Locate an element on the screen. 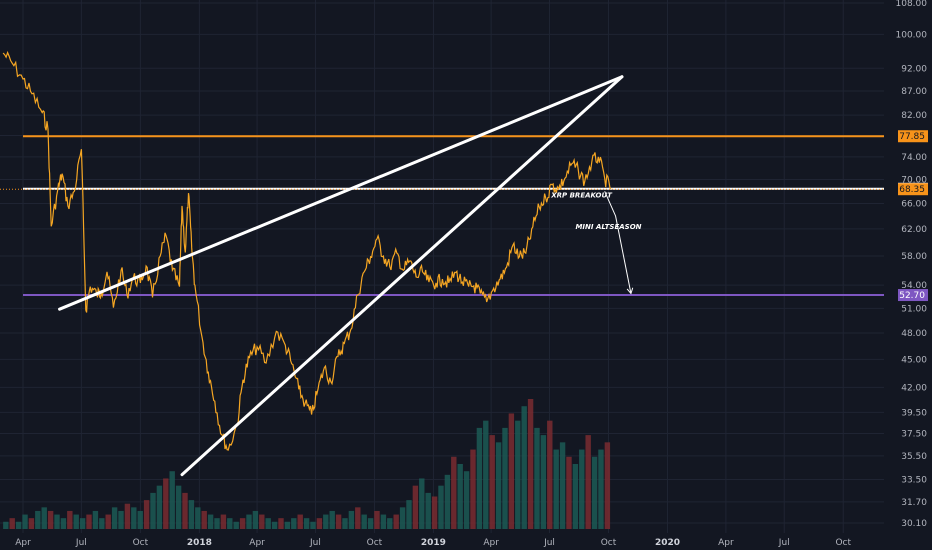 This screenshot has width=932, height=550. y-tick-label: 62.00 is located at coordinates (914, 230).